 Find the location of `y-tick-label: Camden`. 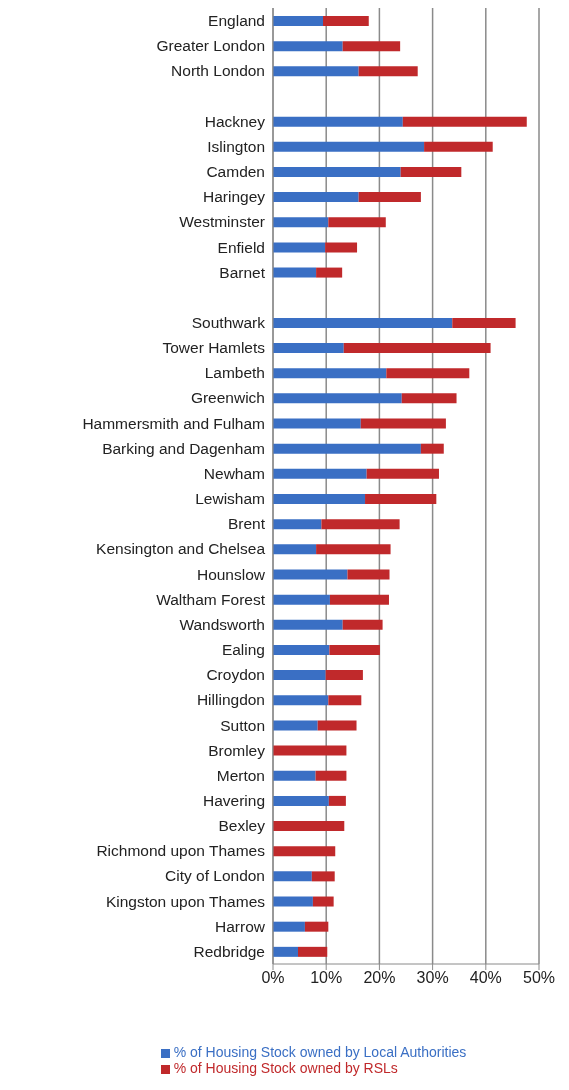

y-tick-label: Camden is located at coordinates (235, 172).